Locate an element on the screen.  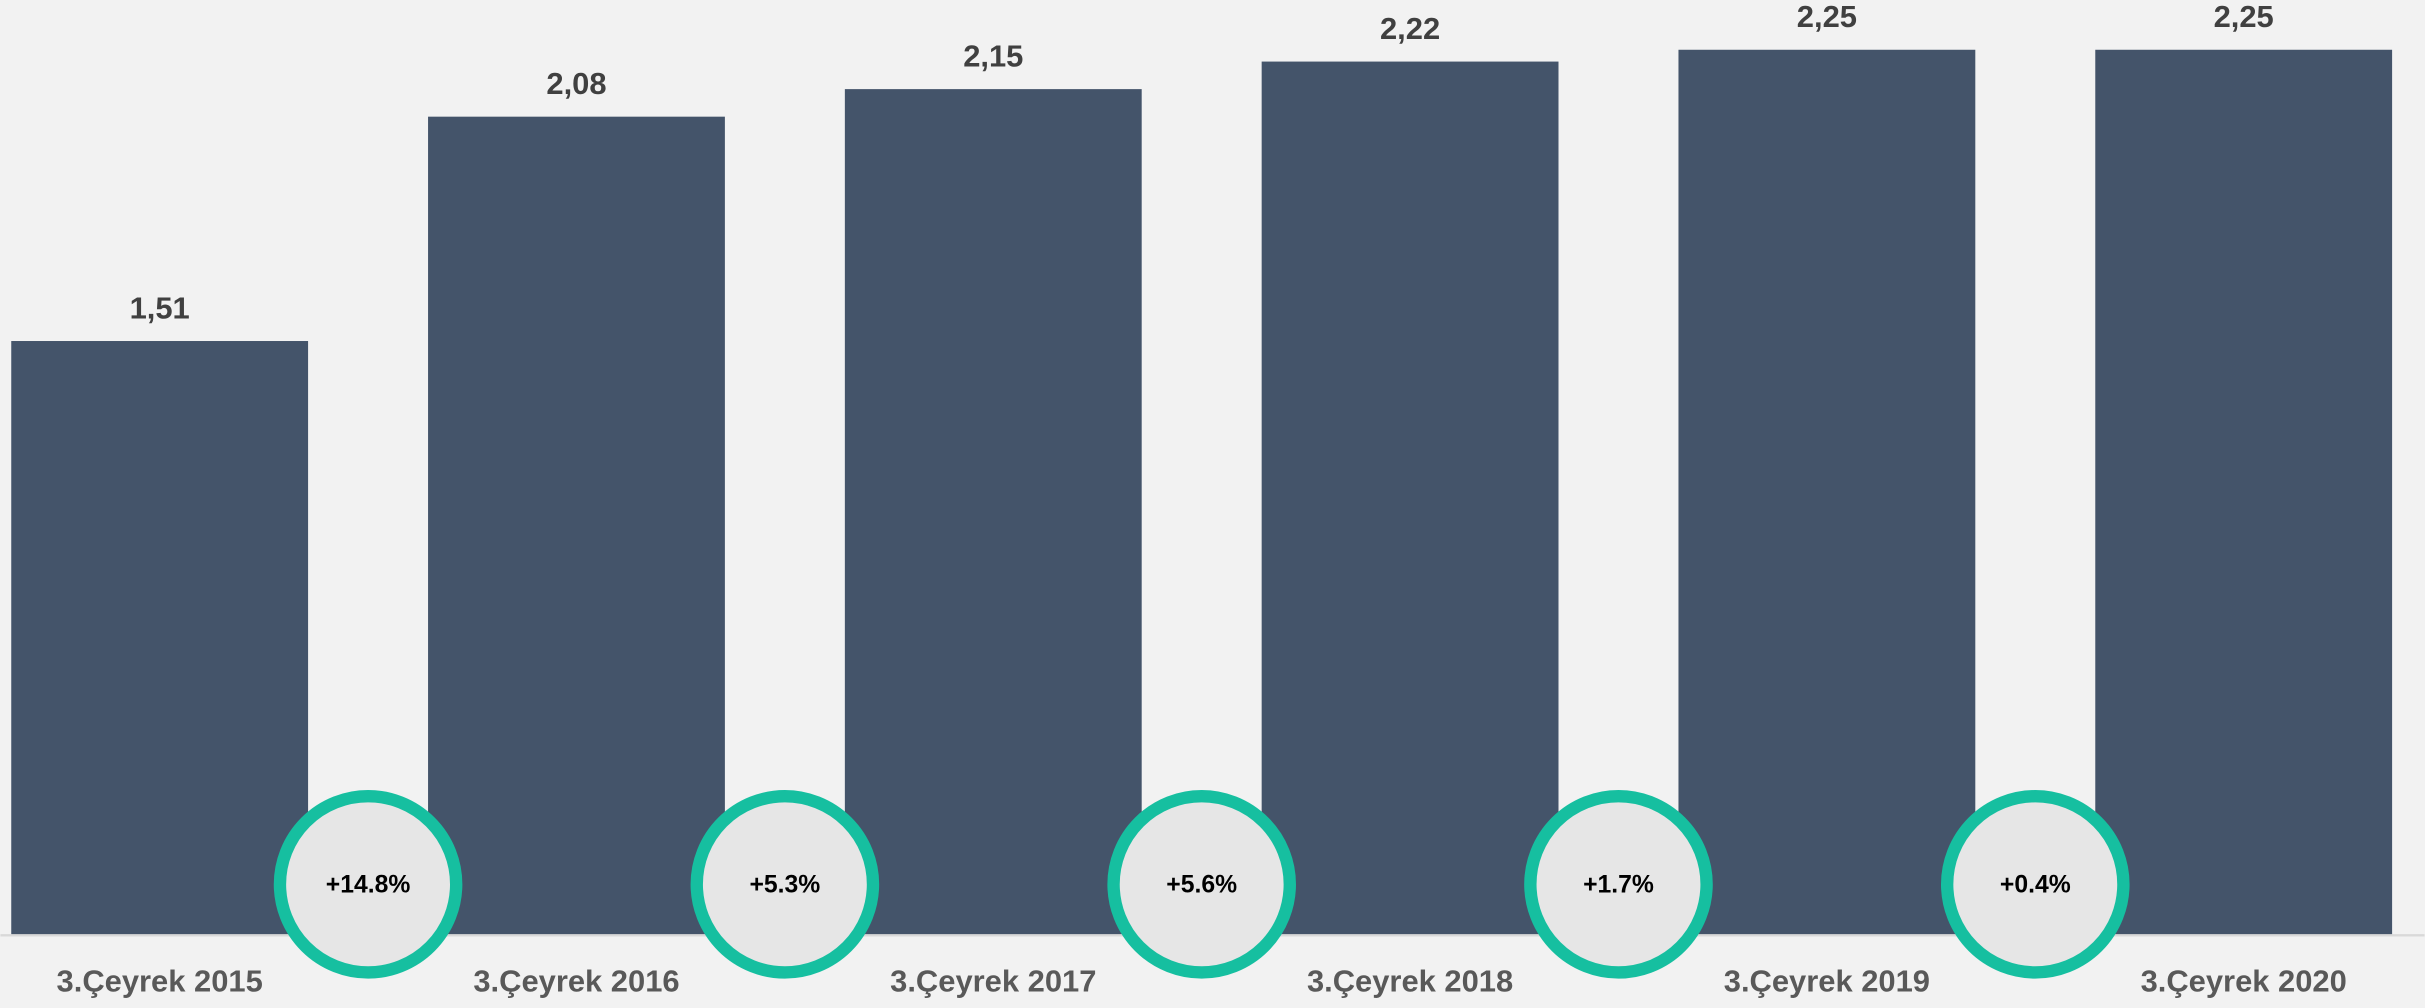
x-tick-label: 3.Çeyrek 2017 is located at coordinates (993, 980).